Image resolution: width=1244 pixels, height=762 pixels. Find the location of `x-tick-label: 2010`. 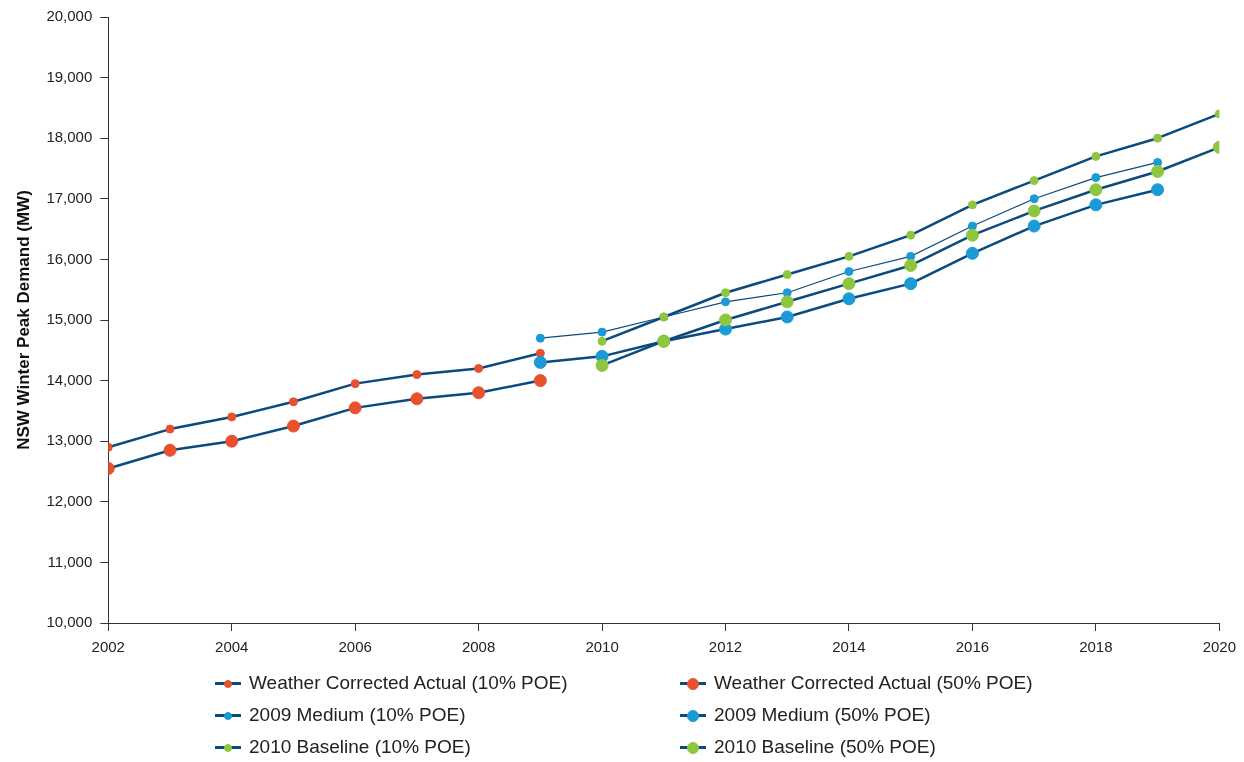

x-tick-label: 2010 is located at coordinates (602, 647).